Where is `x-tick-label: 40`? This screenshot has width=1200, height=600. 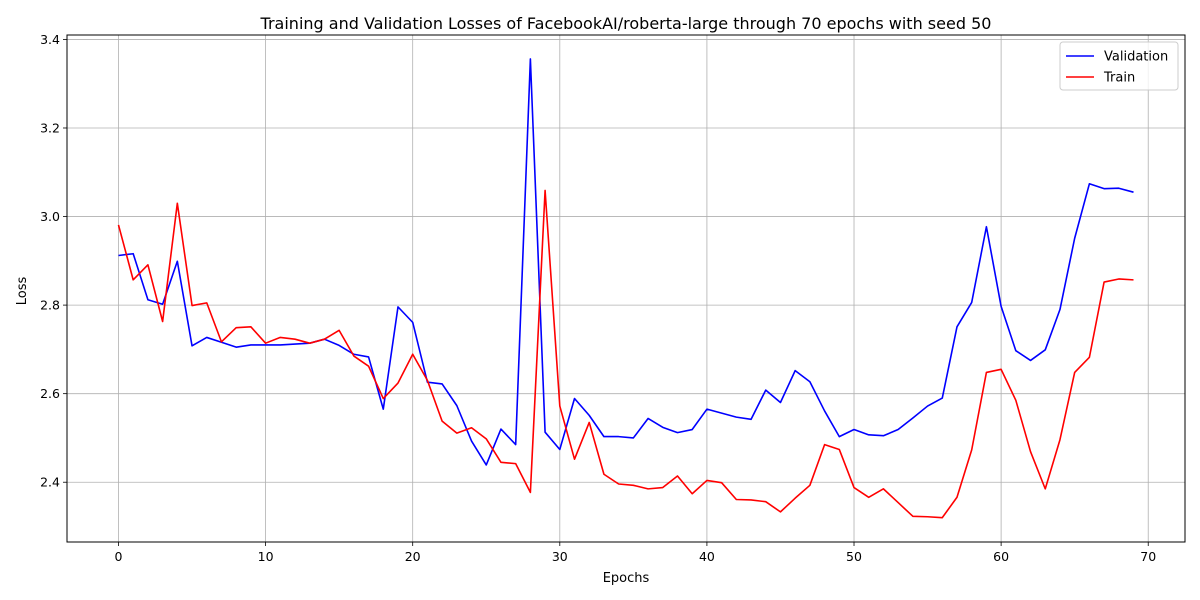 x-tick-label: 40 is located at coordinates (707, 556).